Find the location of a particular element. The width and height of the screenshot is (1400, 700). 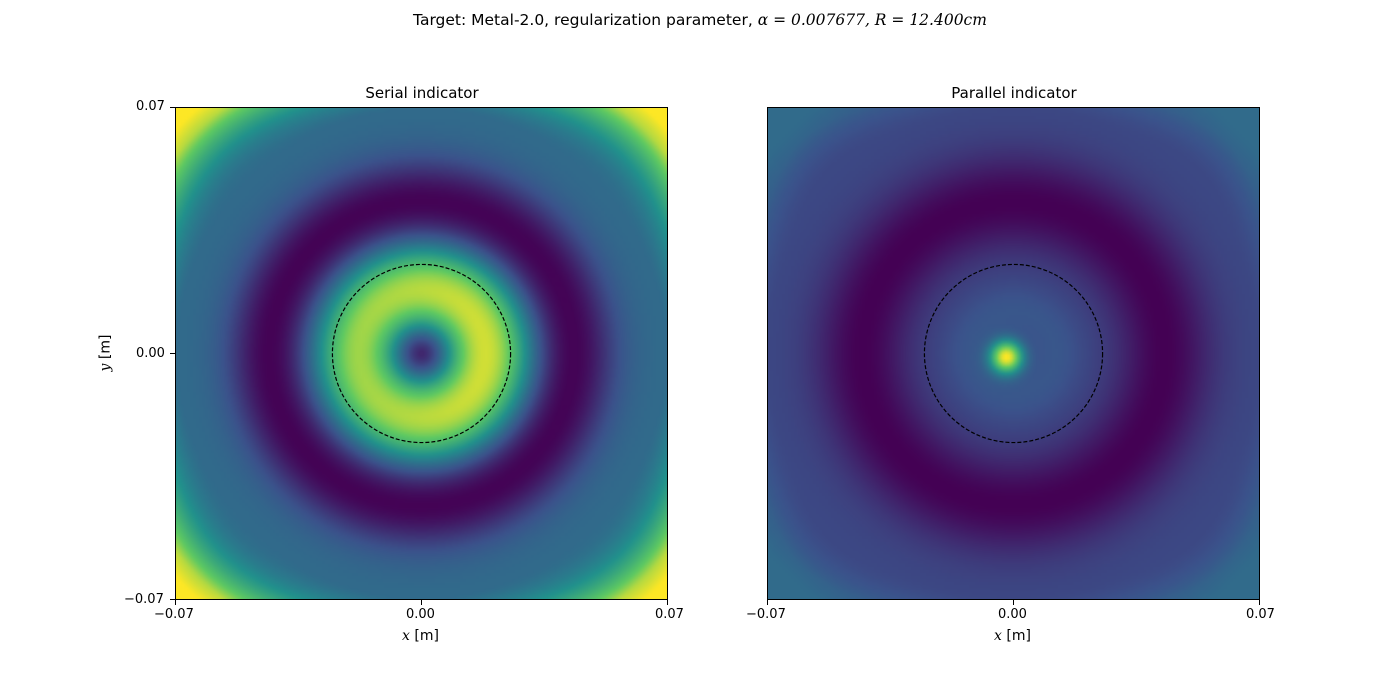

parallel-panel-title: Parallel indicator is located at coordinates (1014, 93).